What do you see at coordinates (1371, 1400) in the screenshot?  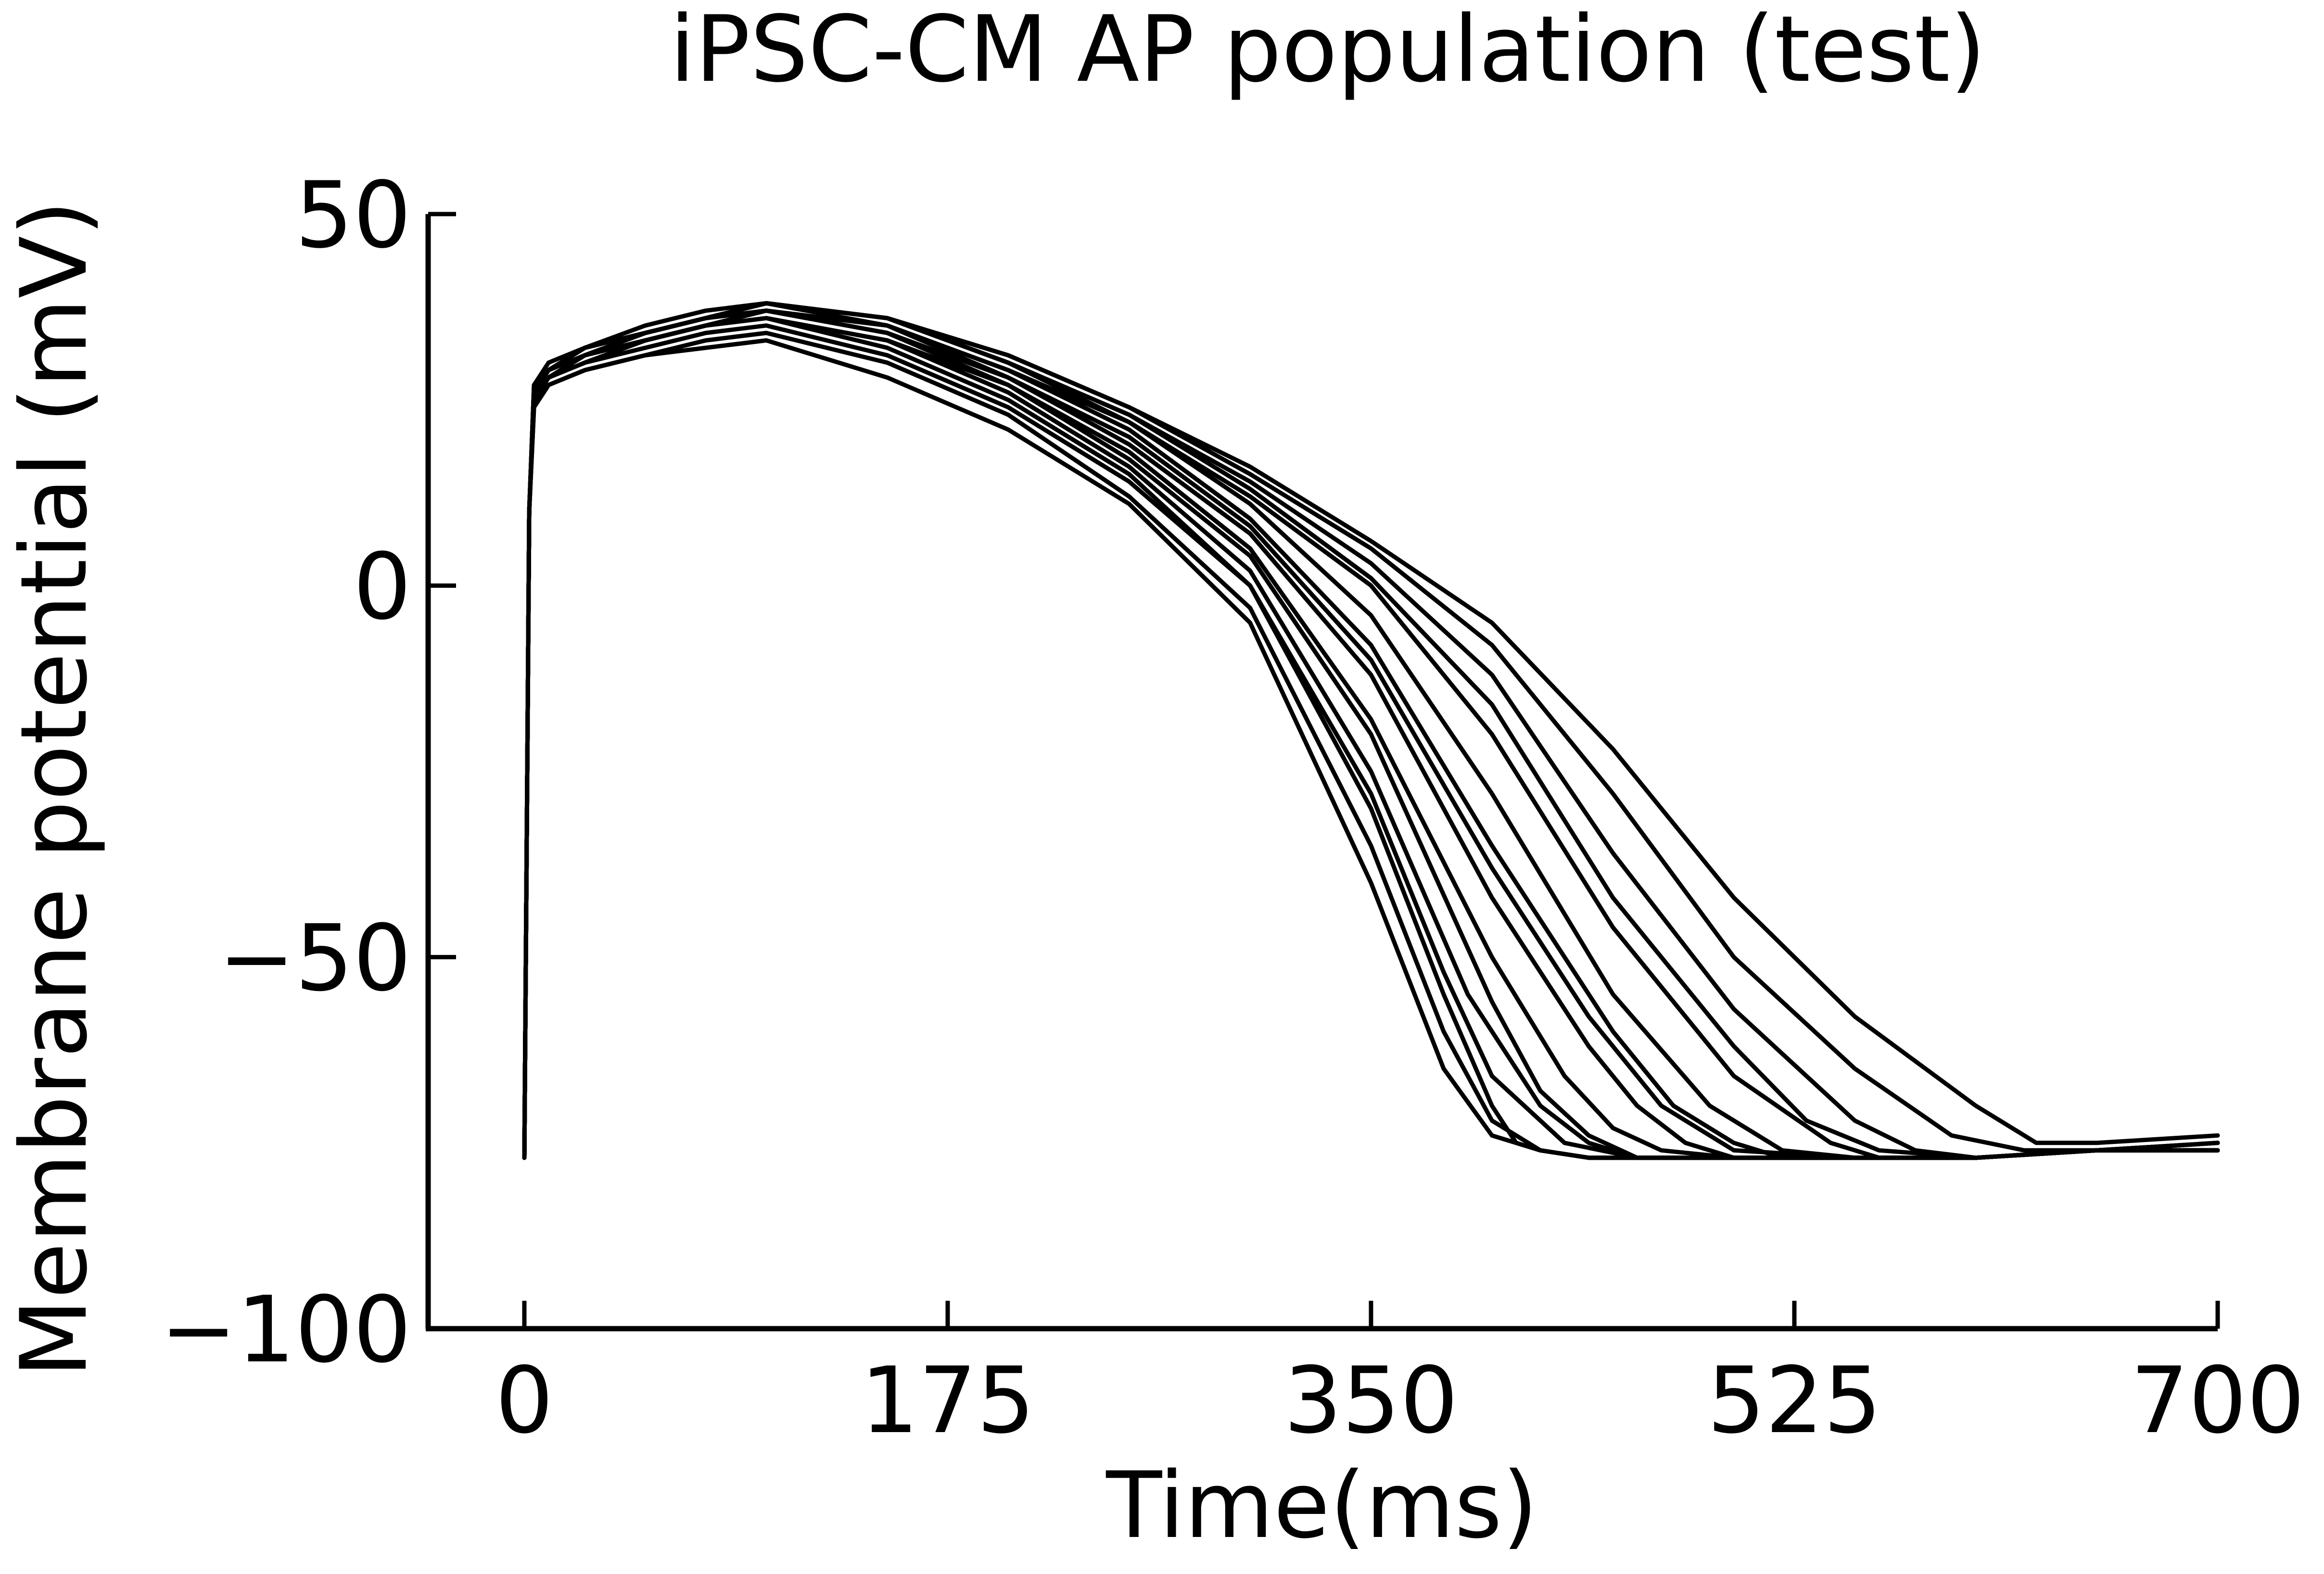 I see `x-tick-label-2: 350` at bounding box center [1371, 1400].